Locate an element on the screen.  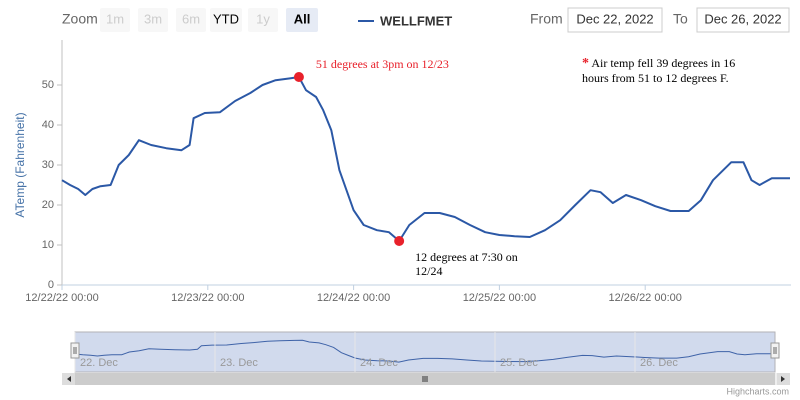
x-tick-label: 12/22/22 00:00 is located at coordinates (61, 298).